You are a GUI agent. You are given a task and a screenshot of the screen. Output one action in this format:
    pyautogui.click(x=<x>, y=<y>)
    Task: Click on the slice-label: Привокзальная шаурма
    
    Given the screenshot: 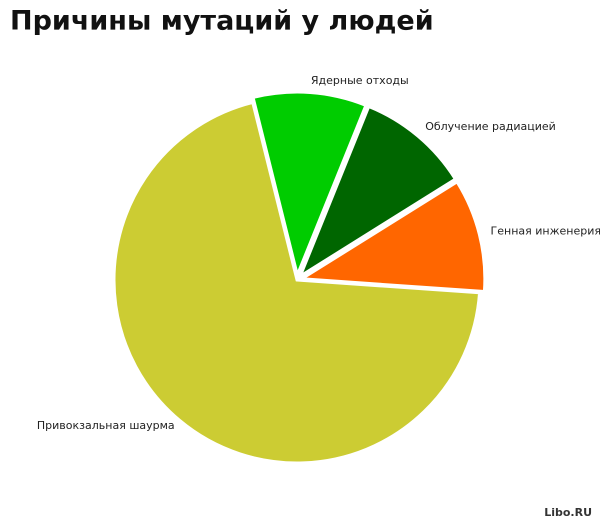 What is the action you would take?
    pyautogui.click(x=106, y=425)
    